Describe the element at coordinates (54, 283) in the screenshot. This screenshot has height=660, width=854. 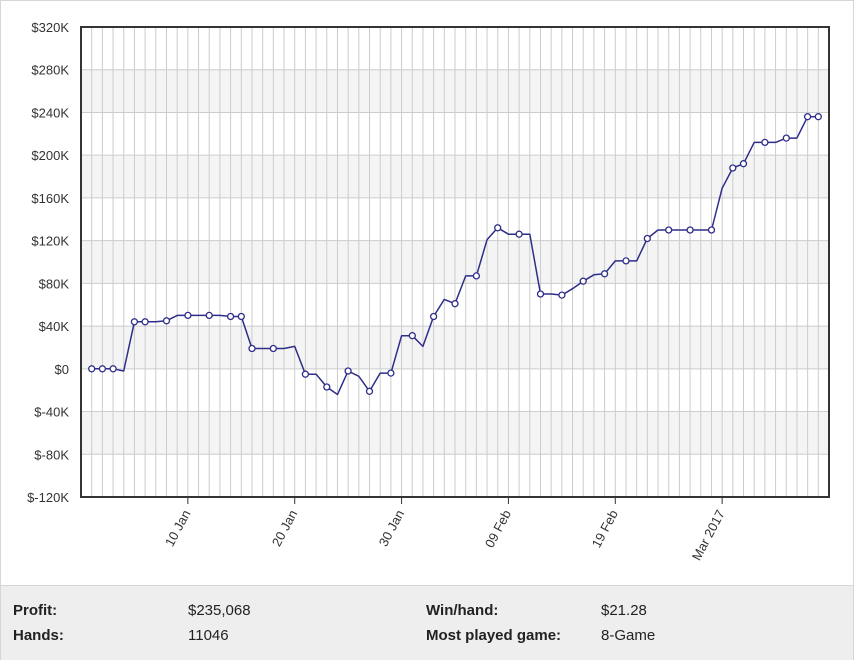
I see `y-tick-label: $80K` at that location.